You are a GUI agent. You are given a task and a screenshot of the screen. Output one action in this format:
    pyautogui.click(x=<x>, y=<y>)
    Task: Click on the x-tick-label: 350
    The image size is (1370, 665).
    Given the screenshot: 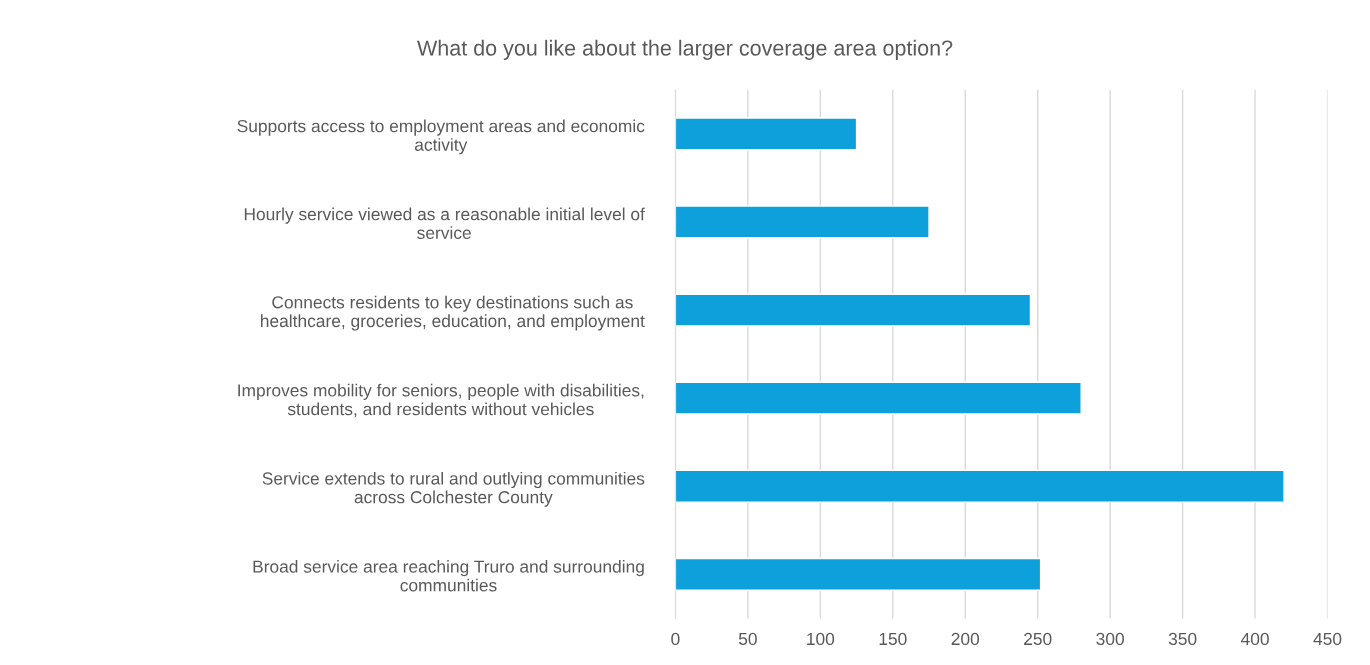 What is the action you would take?
    pyautogui.click(x=1182, y=639)
    